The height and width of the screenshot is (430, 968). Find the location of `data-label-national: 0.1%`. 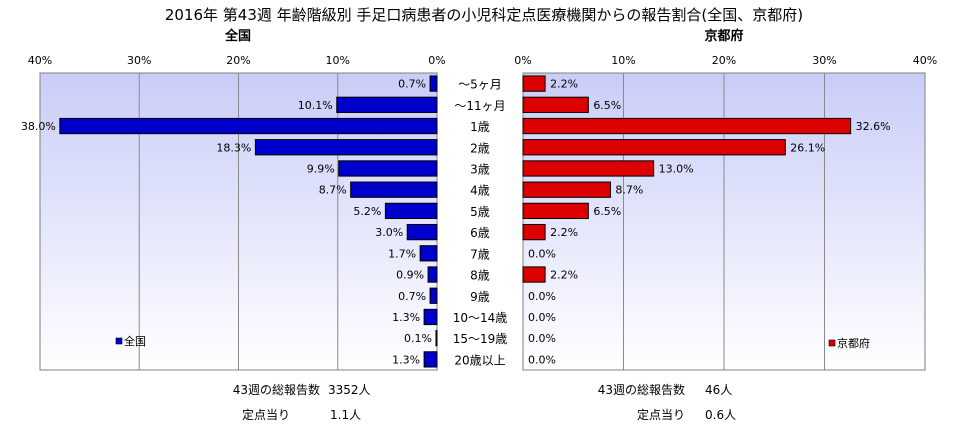

data-label-national: 0.1% is located at coordinates (418, 338).